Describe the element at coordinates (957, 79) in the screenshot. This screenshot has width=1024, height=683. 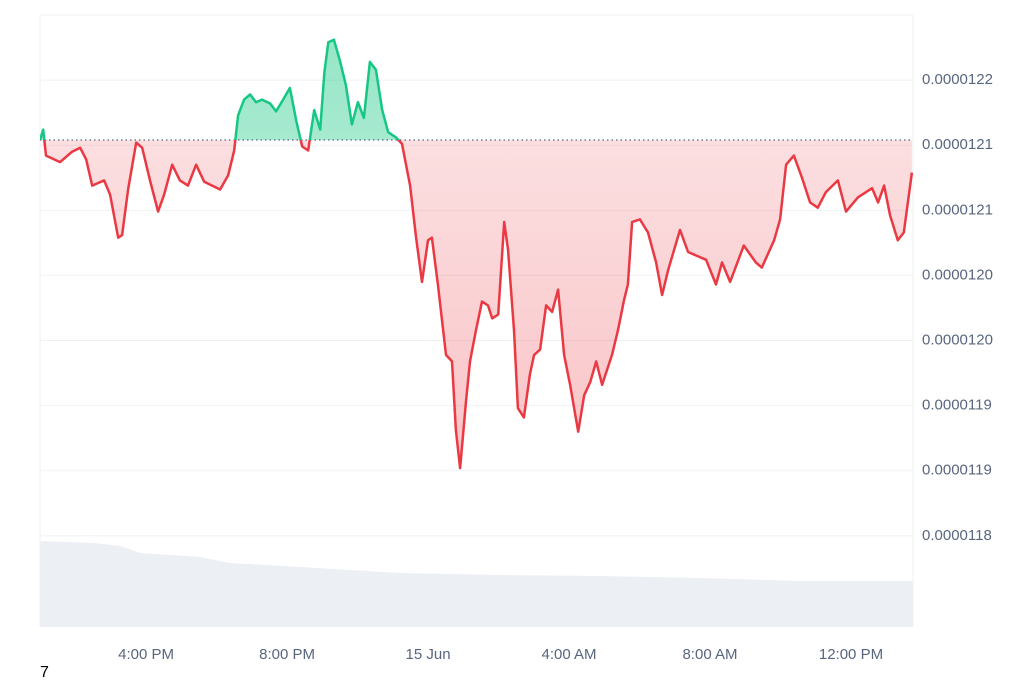
I see `y-tick-label: 0.0000122` at that location.